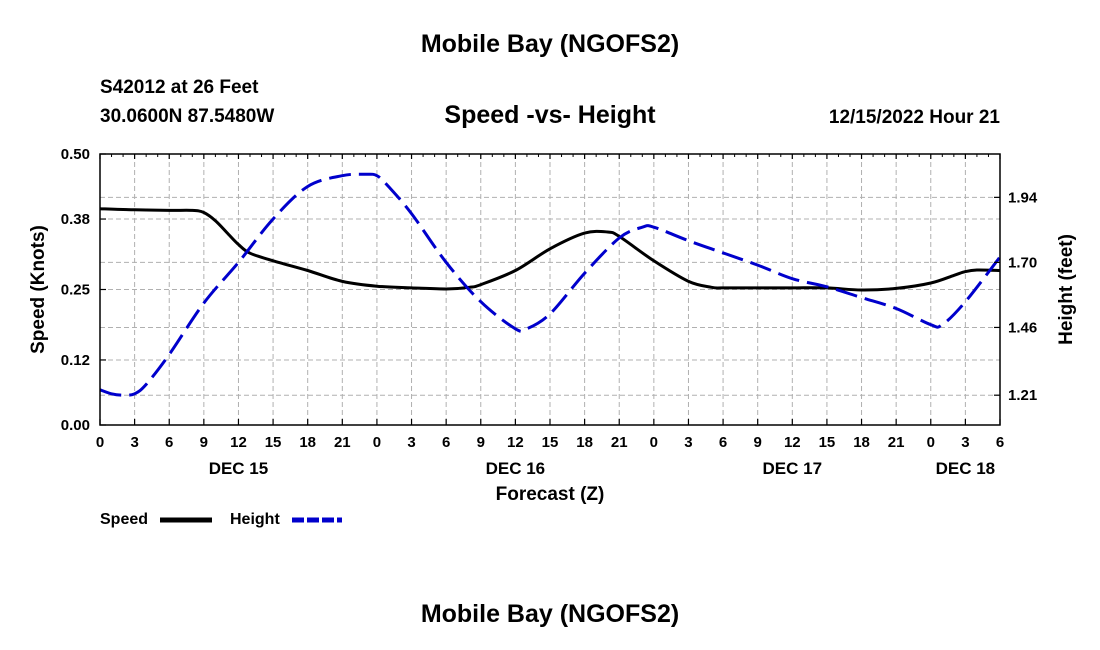 The height and width of the screenshot is (650, 1100). Describe the element at coordinates (75, 219) in the screenshot. I see `y-tick-label: 0.38` at that location.